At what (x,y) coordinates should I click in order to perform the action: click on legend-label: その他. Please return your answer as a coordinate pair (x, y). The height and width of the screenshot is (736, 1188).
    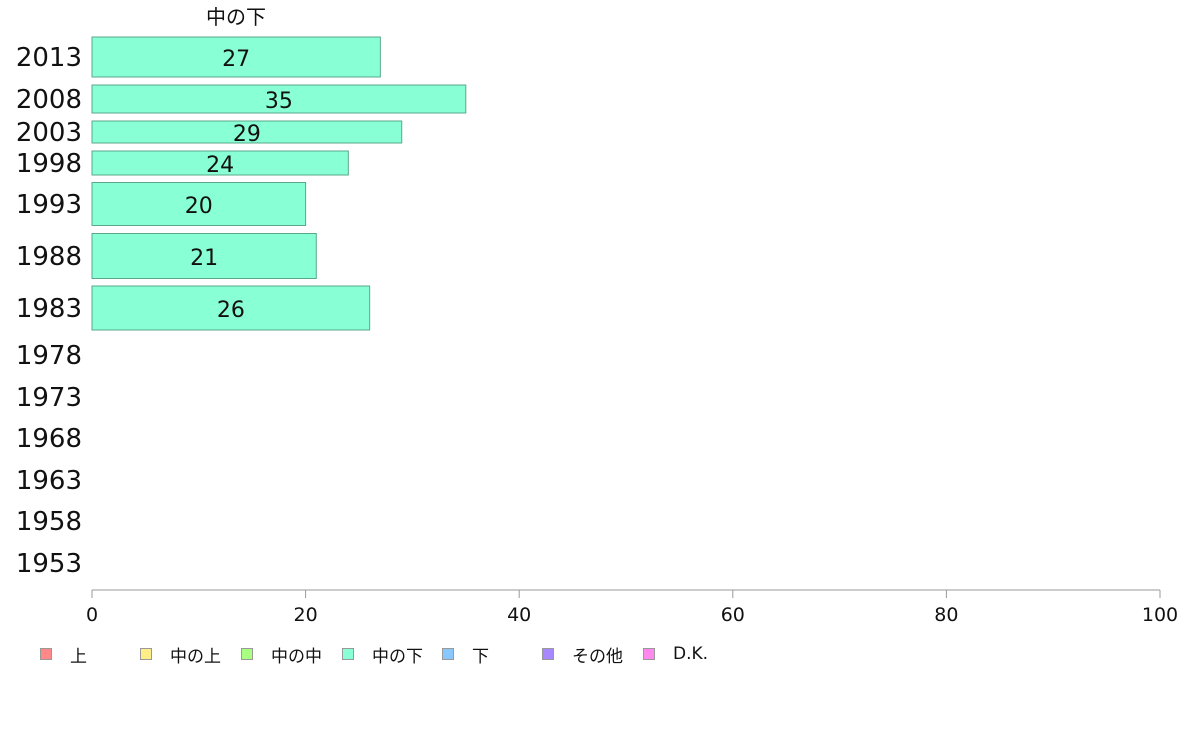
    Looking at the image, I should click on (597, 656).